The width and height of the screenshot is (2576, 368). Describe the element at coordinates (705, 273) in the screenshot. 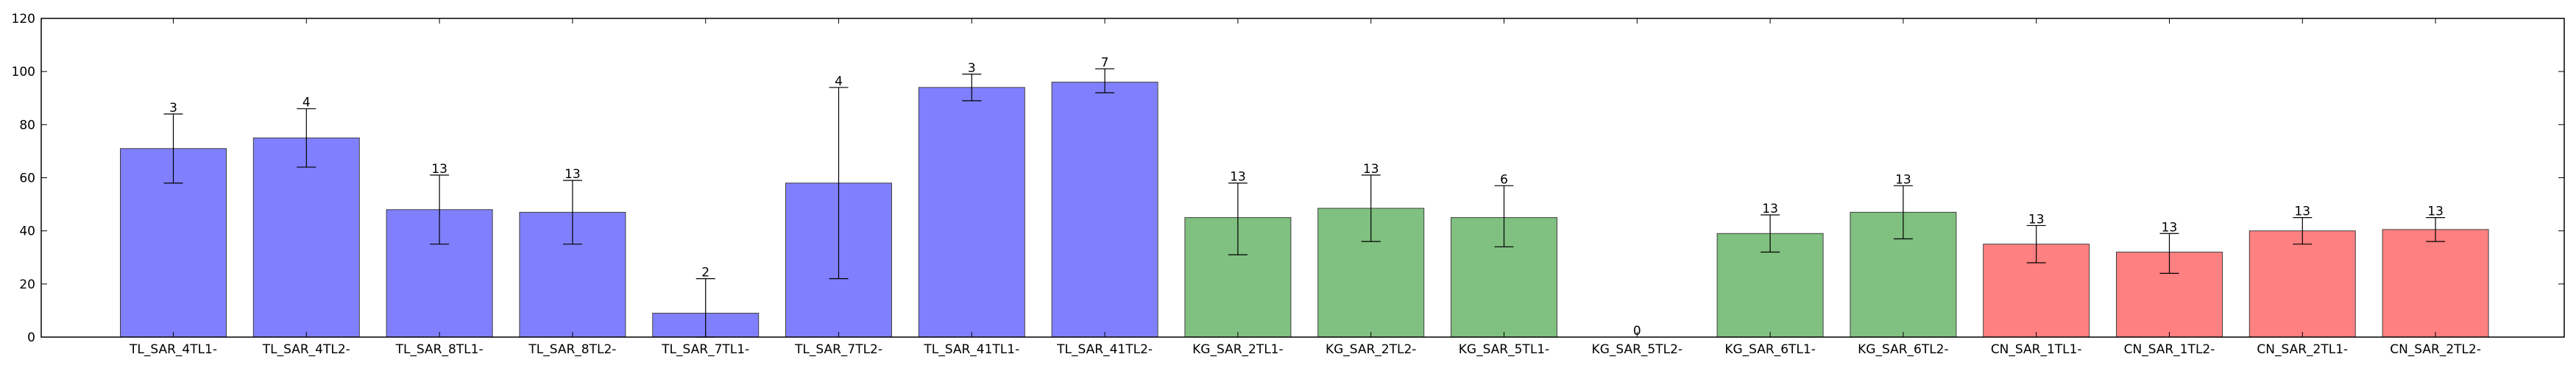

I see `data-label-TL_SAR_7TL1-: 2` at that location.